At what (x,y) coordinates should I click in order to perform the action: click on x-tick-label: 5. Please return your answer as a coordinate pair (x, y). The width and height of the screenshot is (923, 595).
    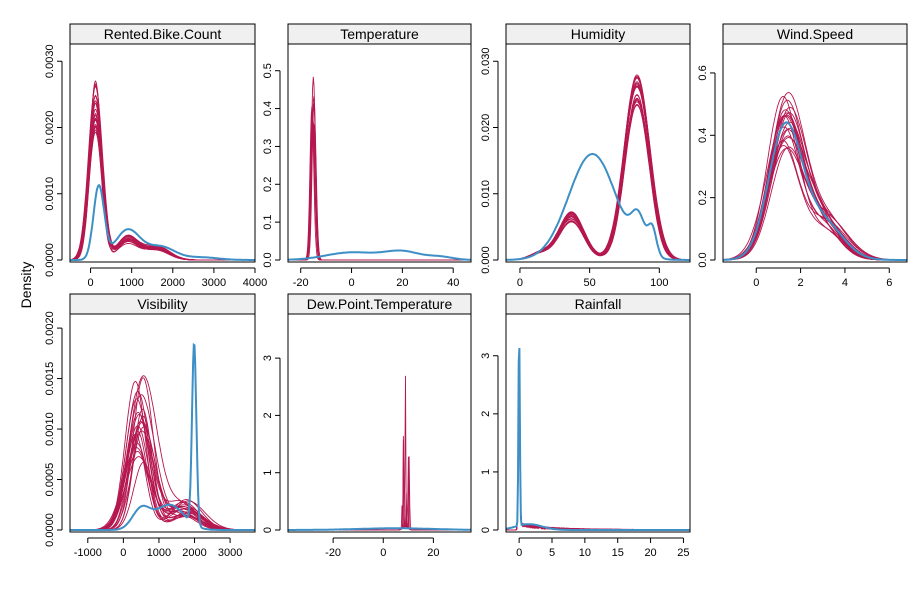
    Looking at the image, I should click on (552, 553).